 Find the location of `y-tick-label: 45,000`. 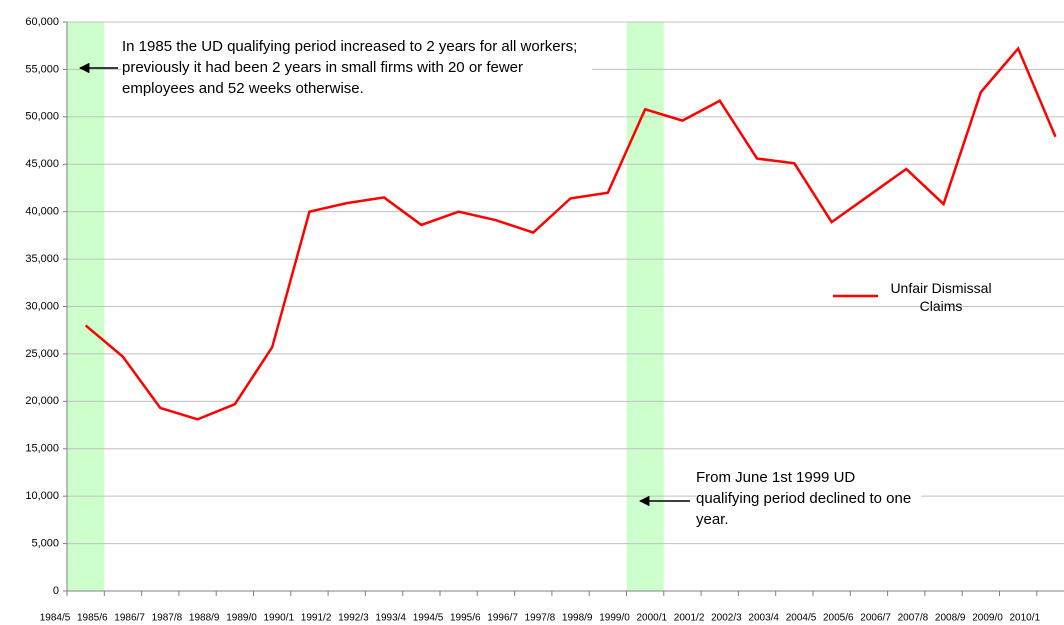

y-tick-label: 45,000 is located at coordinates (42, 164).